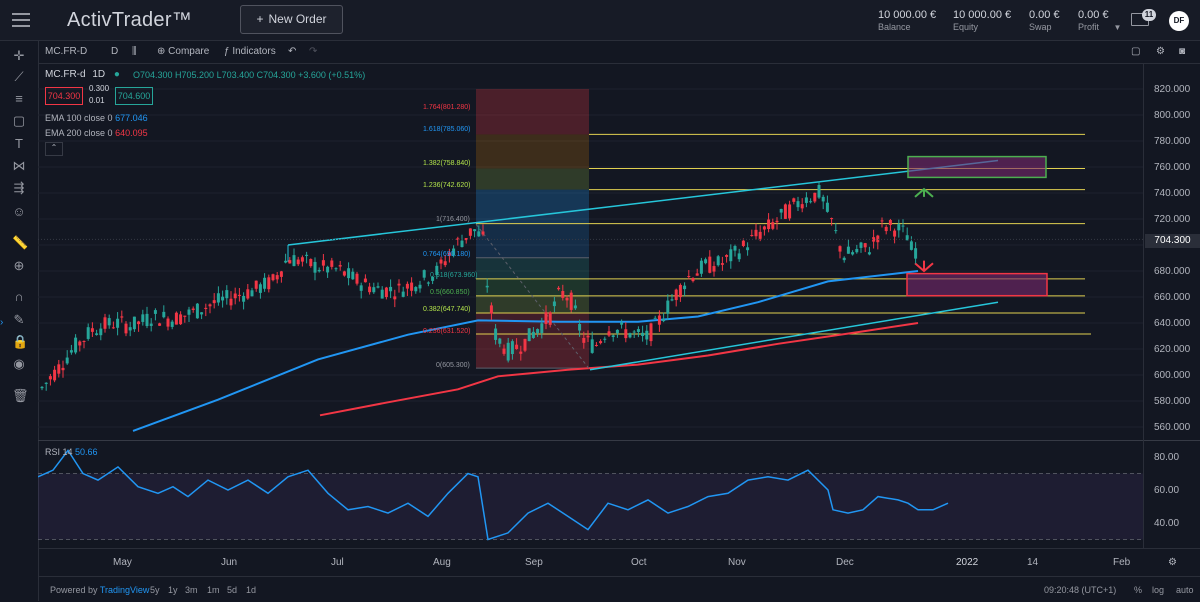 The height and width of the screenshot is (602, 1200). Describe the element at coordinates (1182, 51) in the screenshot. I see `camera-icon: ◙` at that location.